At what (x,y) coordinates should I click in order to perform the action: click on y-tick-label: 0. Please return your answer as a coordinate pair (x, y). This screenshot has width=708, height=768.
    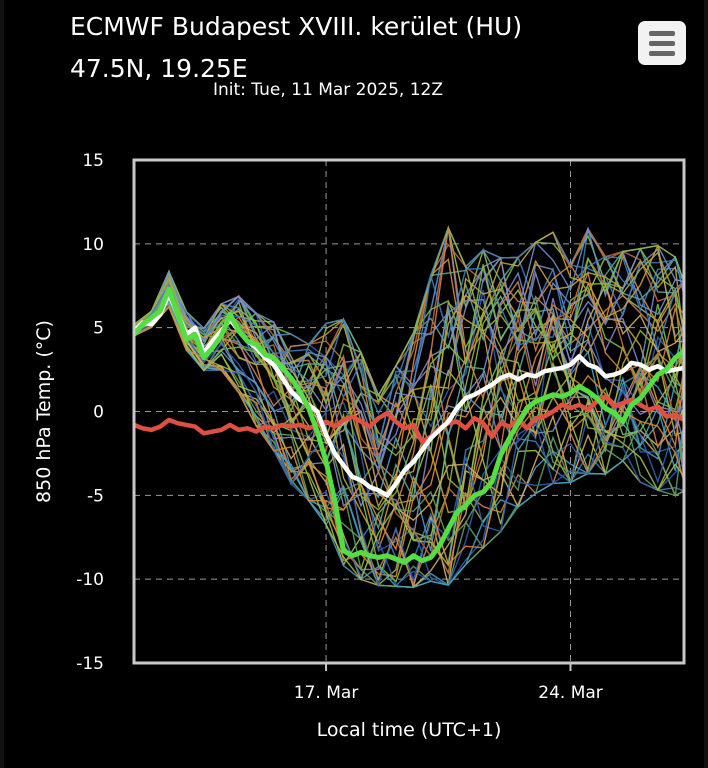
    Looking at the image, I should click on (98, 413).